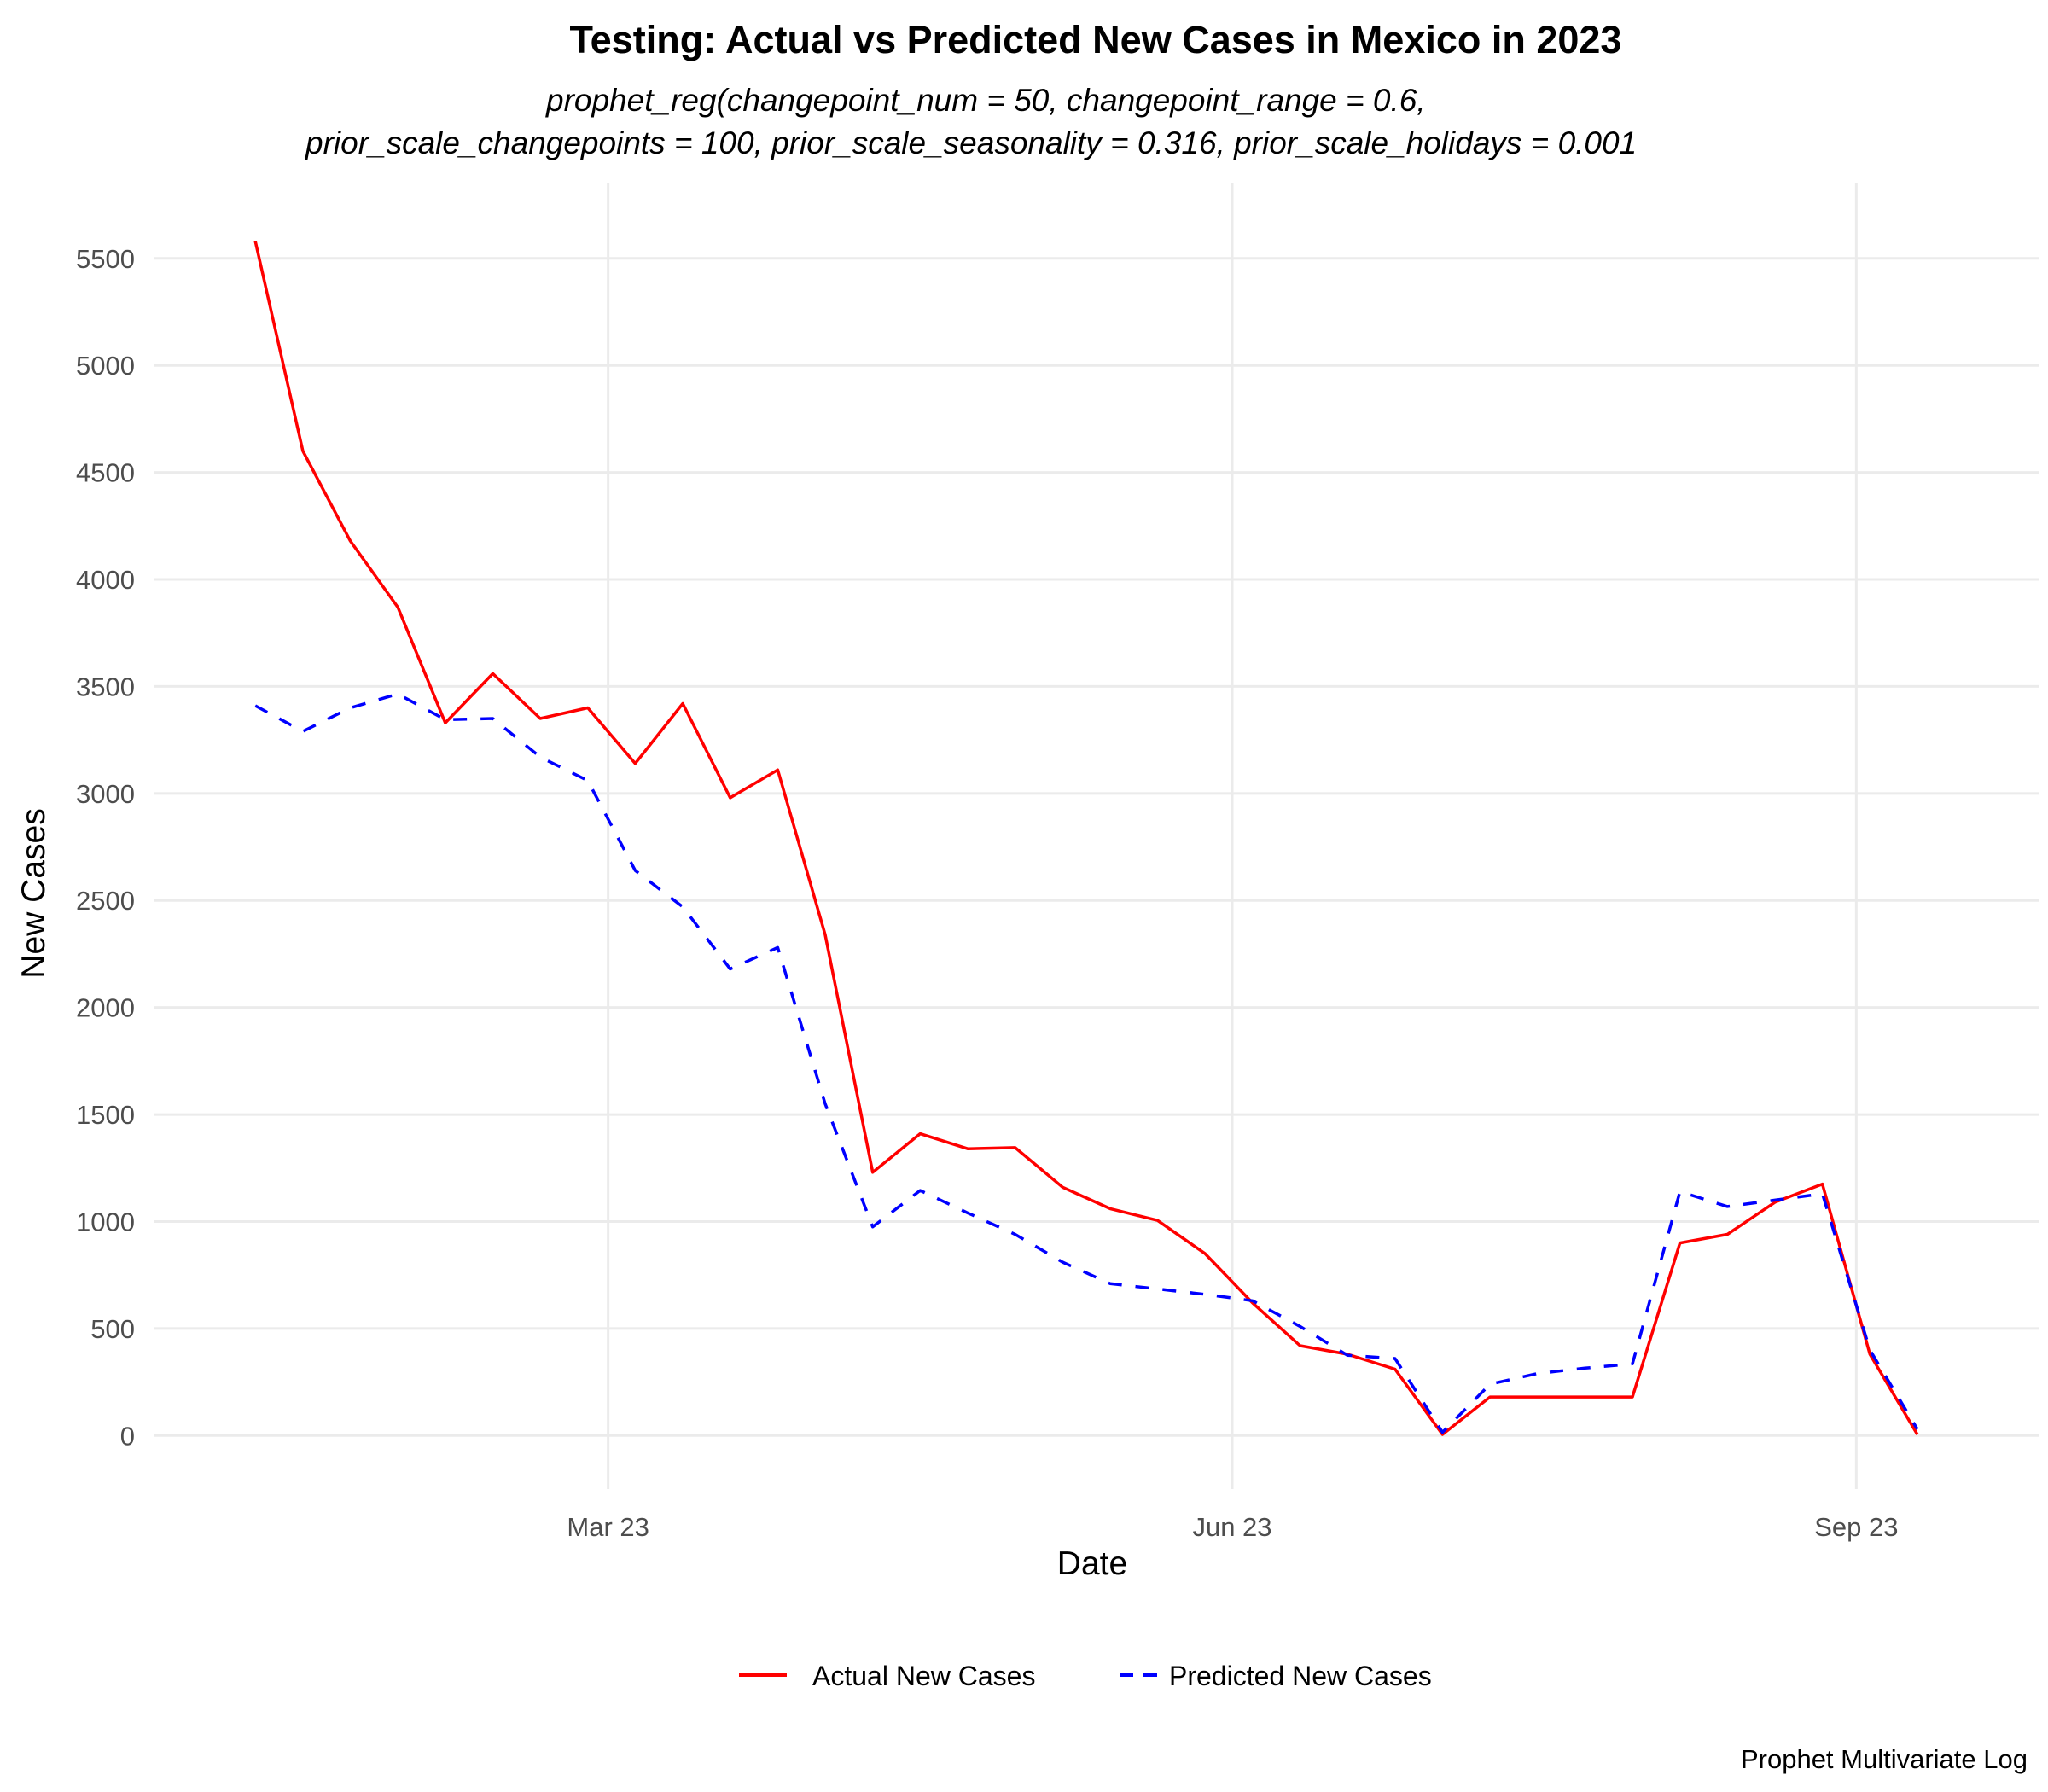 The image size is (2048, 1792). Describe the element at coordinates (105, 366) in the screenshot. I see `y-tick-label-5000: 5000` at that location.